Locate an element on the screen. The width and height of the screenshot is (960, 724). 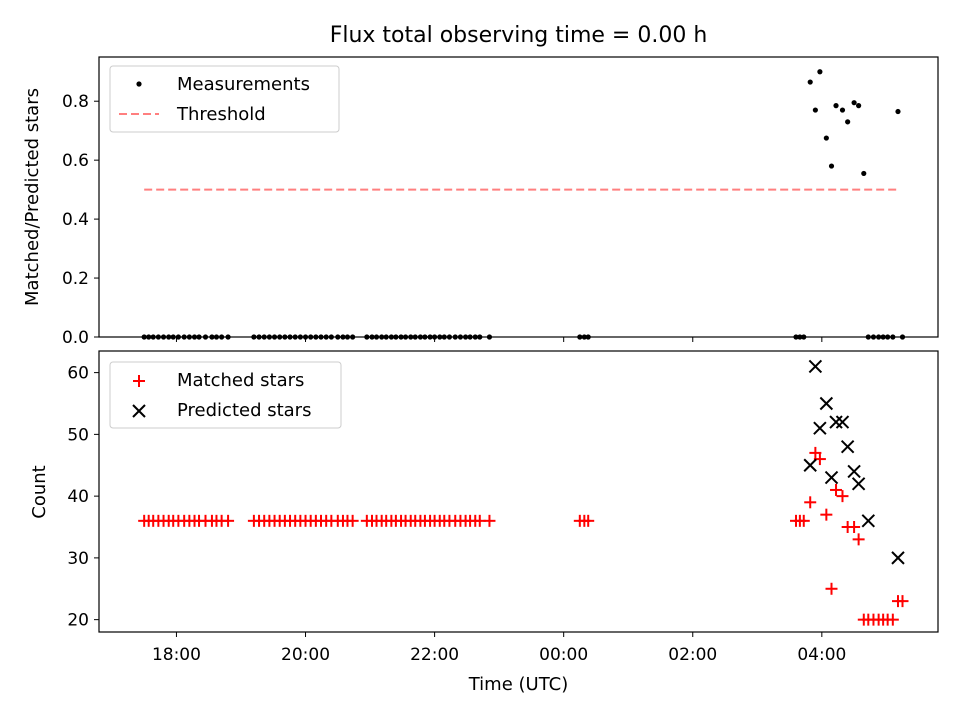
bottom-y-axis-label: Count is located at coordinates (39, 491).